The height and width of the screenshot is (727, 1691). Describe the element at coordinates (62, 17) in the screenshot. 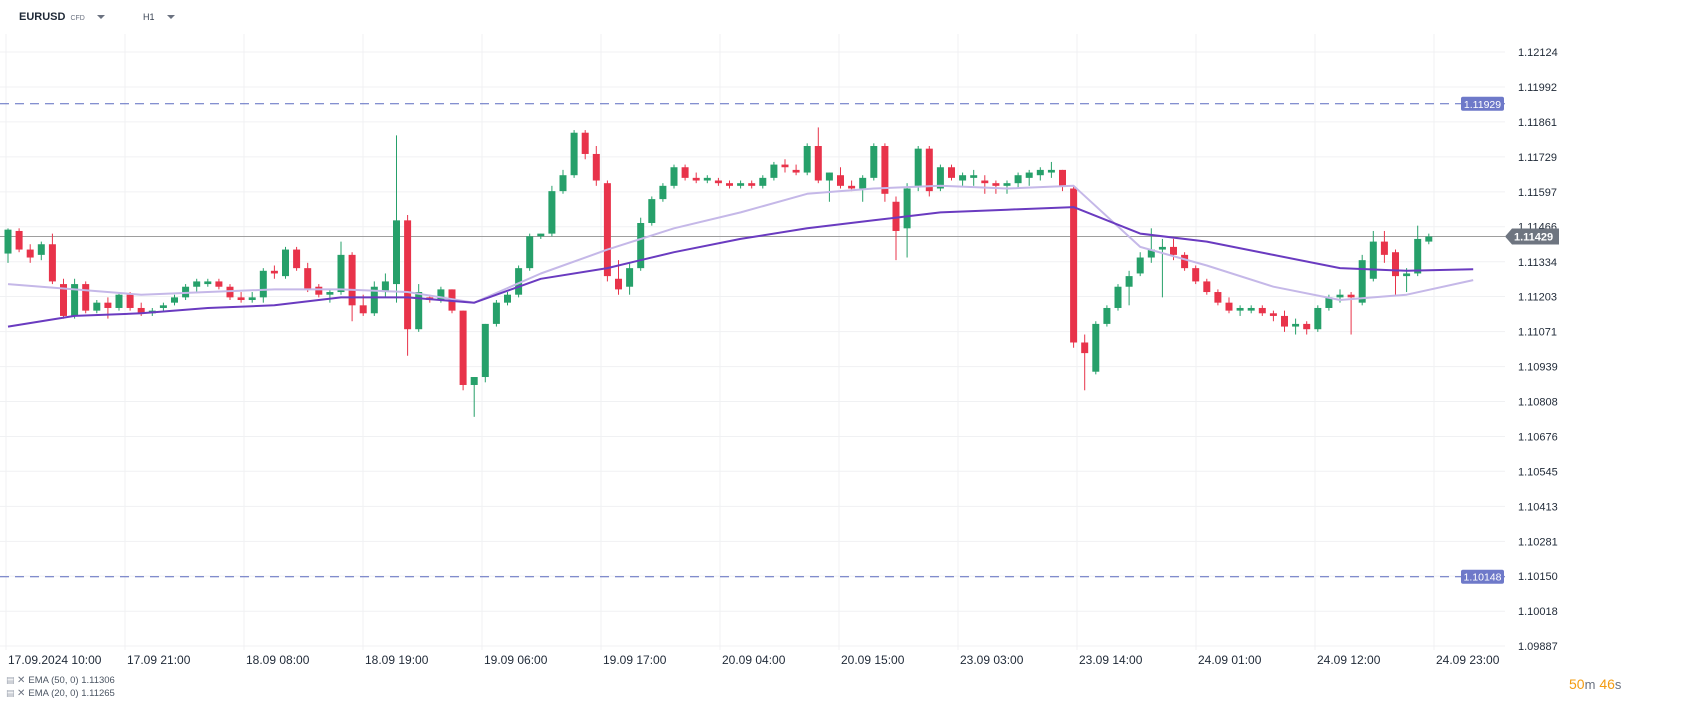

I see `symbol-selector: EURUSD CFD` at that location.